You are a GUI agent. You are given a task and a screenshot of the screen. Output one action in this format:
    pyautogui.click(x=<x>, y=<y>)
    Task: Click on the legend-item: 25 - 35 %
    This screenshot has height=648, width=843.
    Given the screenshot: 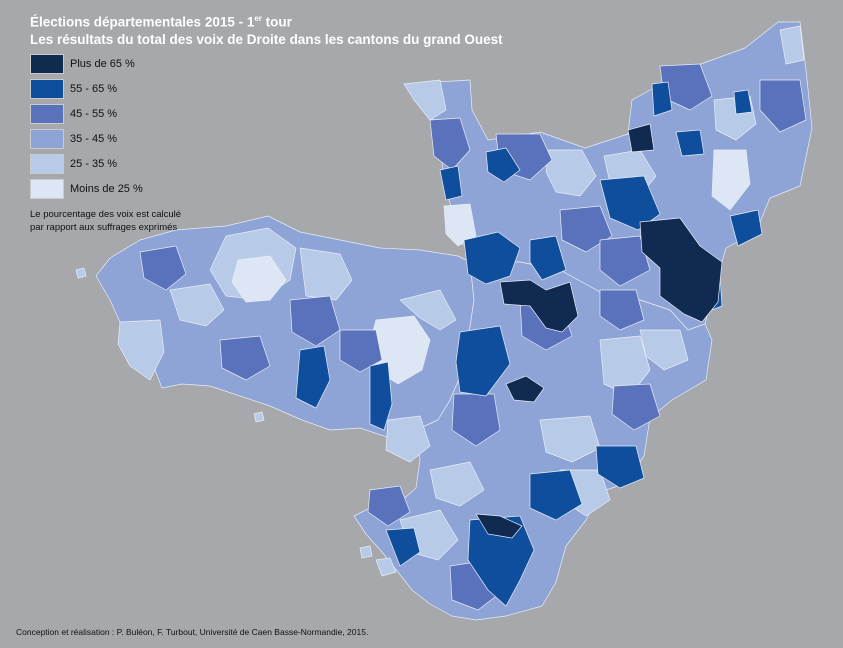 What is the action you would take?
    pyautogui.click(x=86, y=164)
    